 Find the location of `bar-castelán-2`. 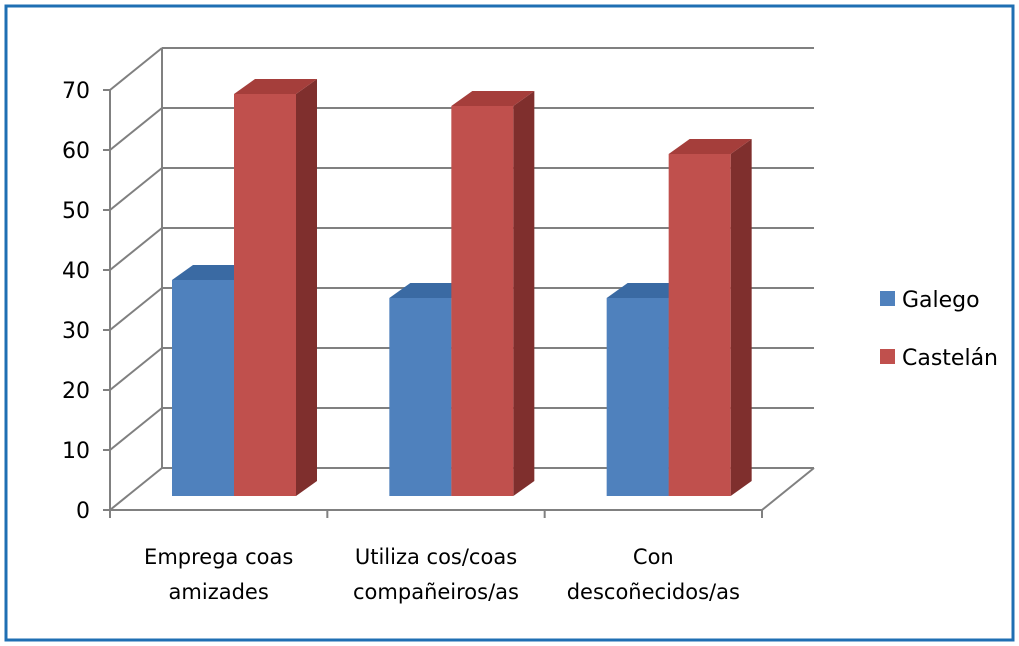

bar-castelán-2 is located at coordinates (493, 293).